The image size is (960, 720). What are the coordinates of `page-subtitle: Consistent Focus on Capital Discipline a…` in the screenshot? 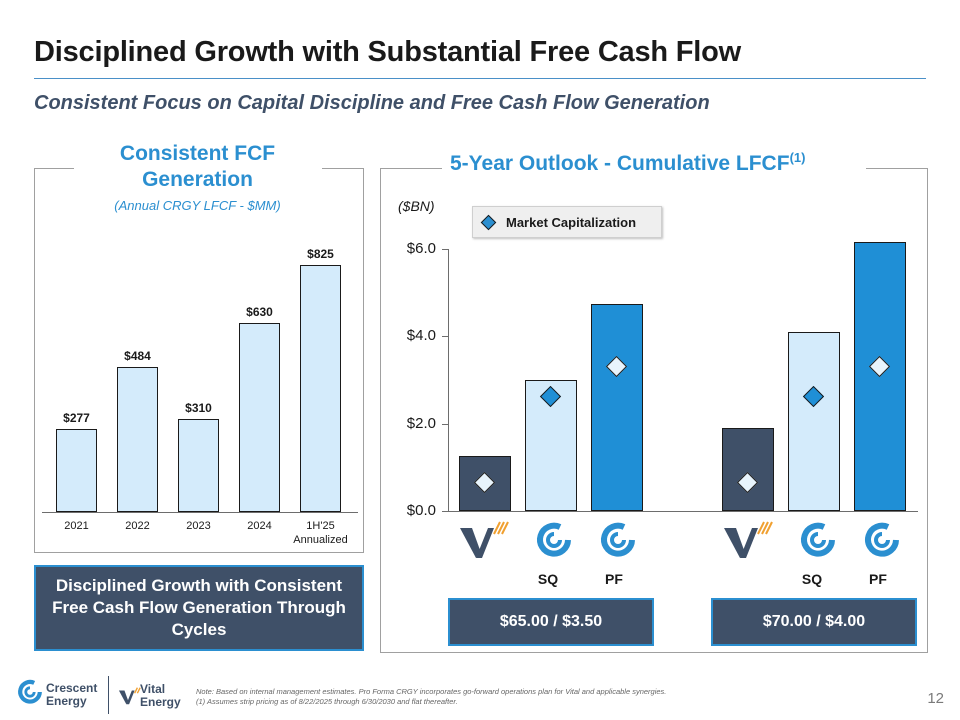 It's located at (372, 103).